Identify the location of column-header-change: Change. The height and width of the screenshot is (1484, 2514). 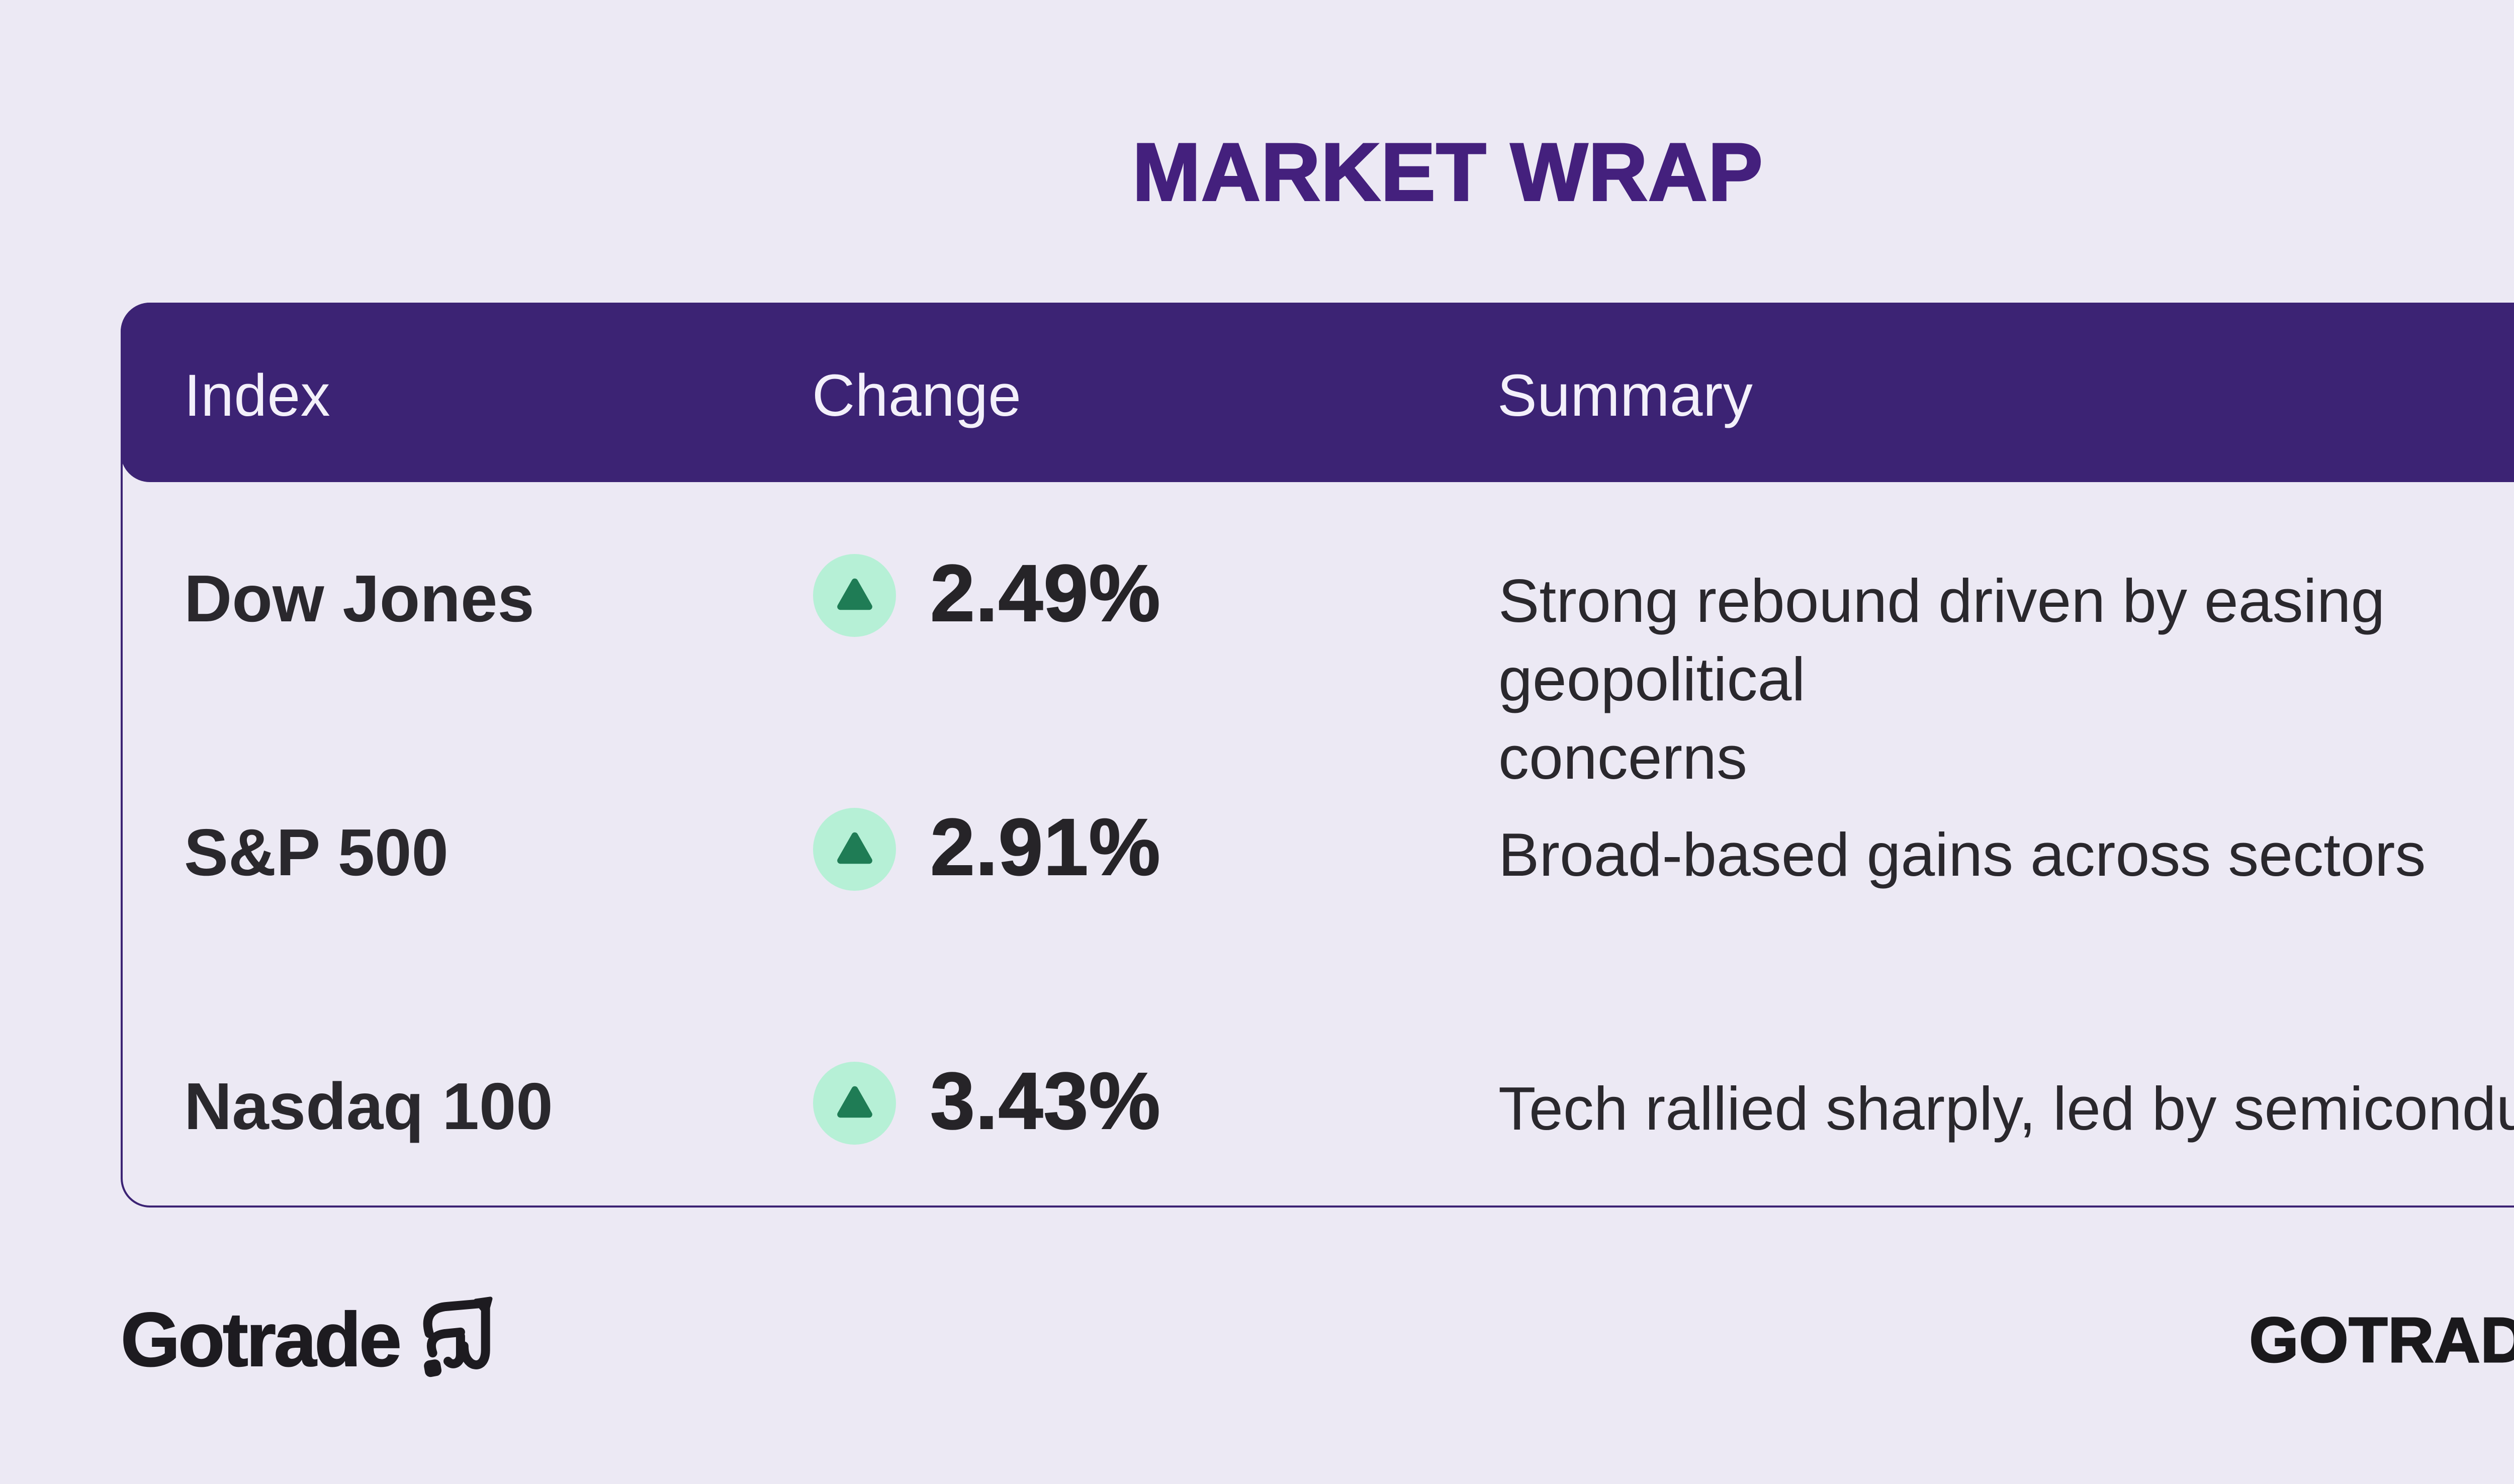
(917, 395).